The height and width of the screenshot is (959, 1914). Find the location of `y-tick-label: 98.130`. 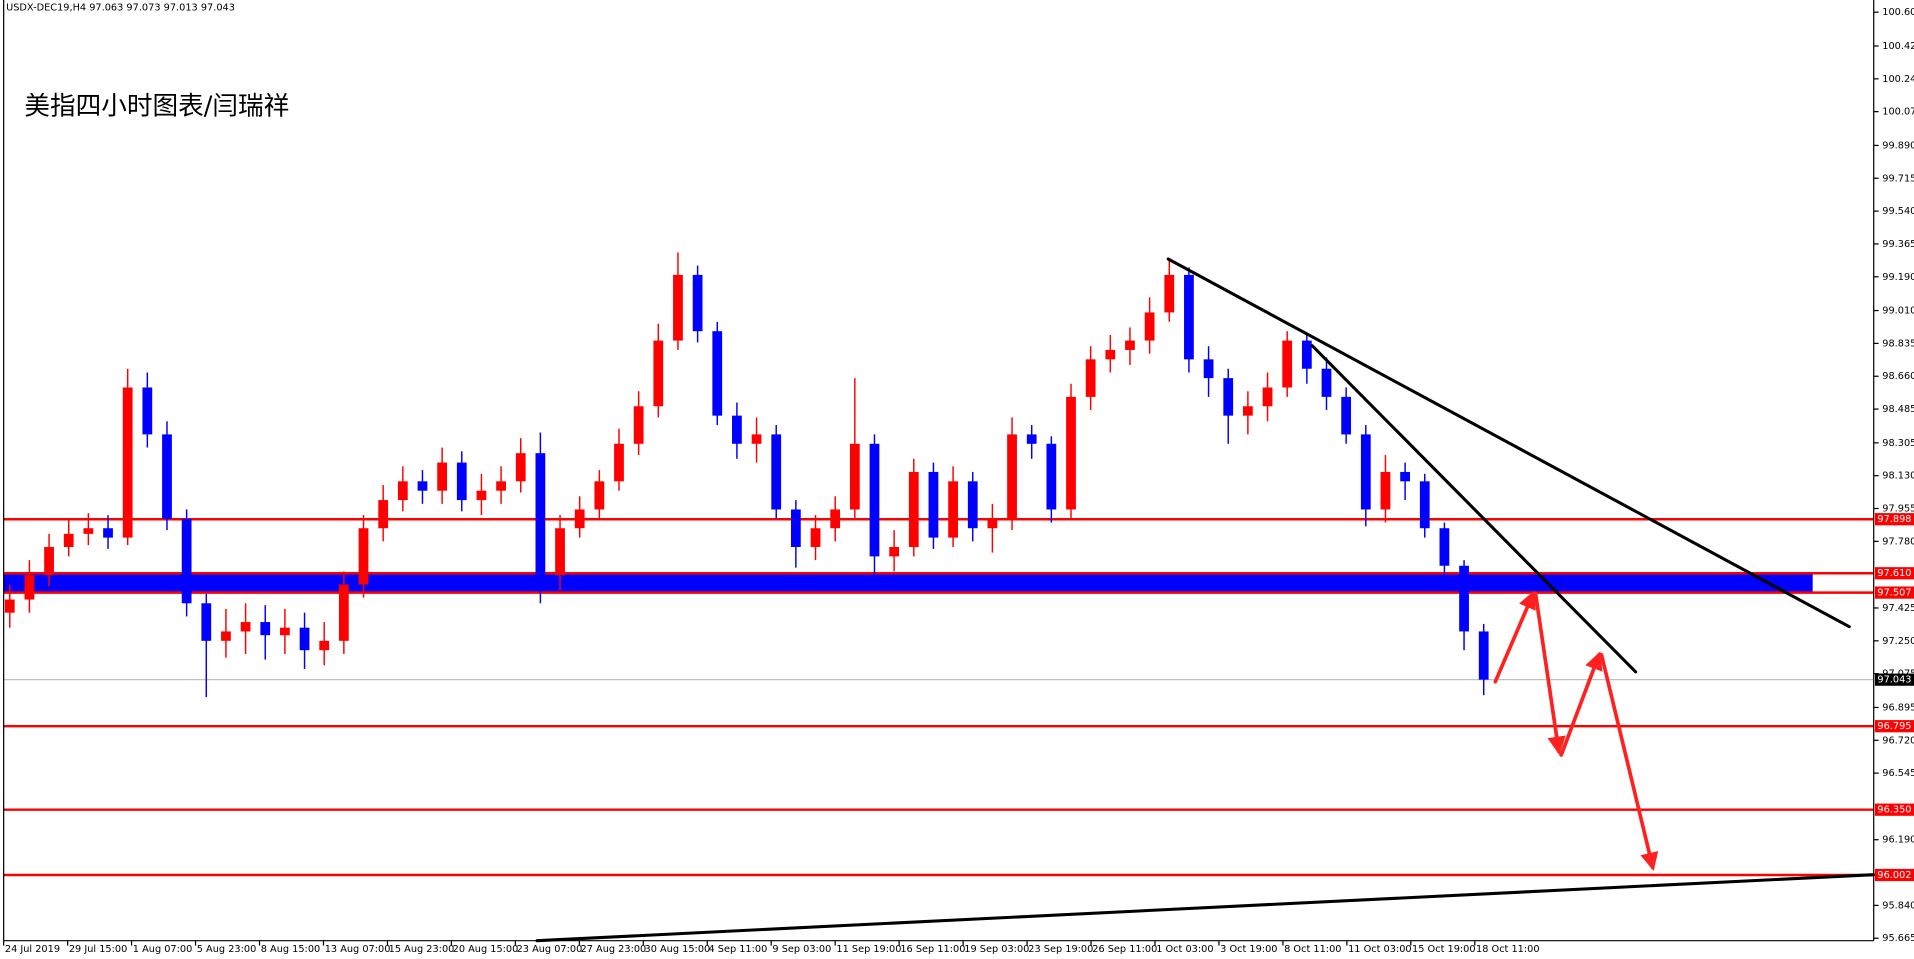

y-tick-label: 98.130 is located at coordinates (1898, 476).